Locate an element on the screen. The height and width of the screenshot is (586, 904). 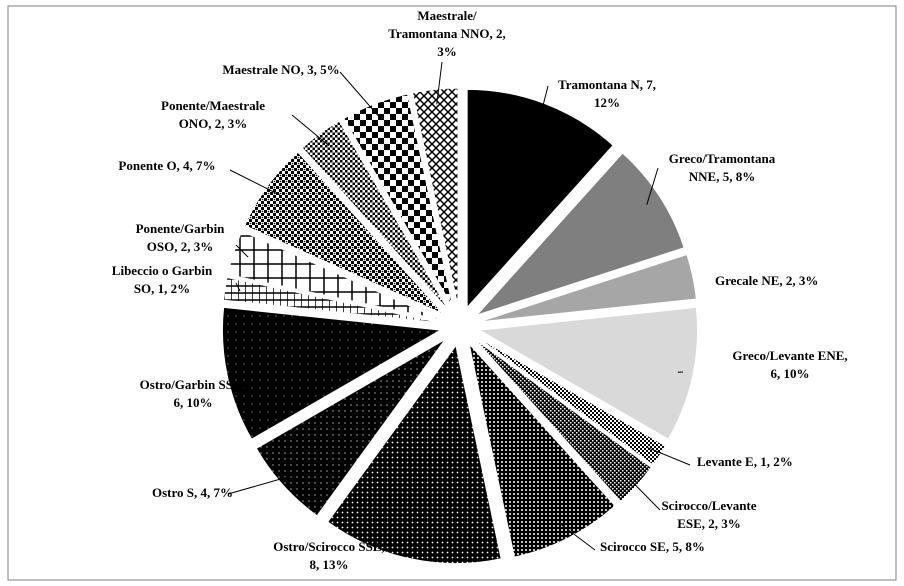
data-label: Ostro S, 4, 7% is located at coordinates (192, 492).